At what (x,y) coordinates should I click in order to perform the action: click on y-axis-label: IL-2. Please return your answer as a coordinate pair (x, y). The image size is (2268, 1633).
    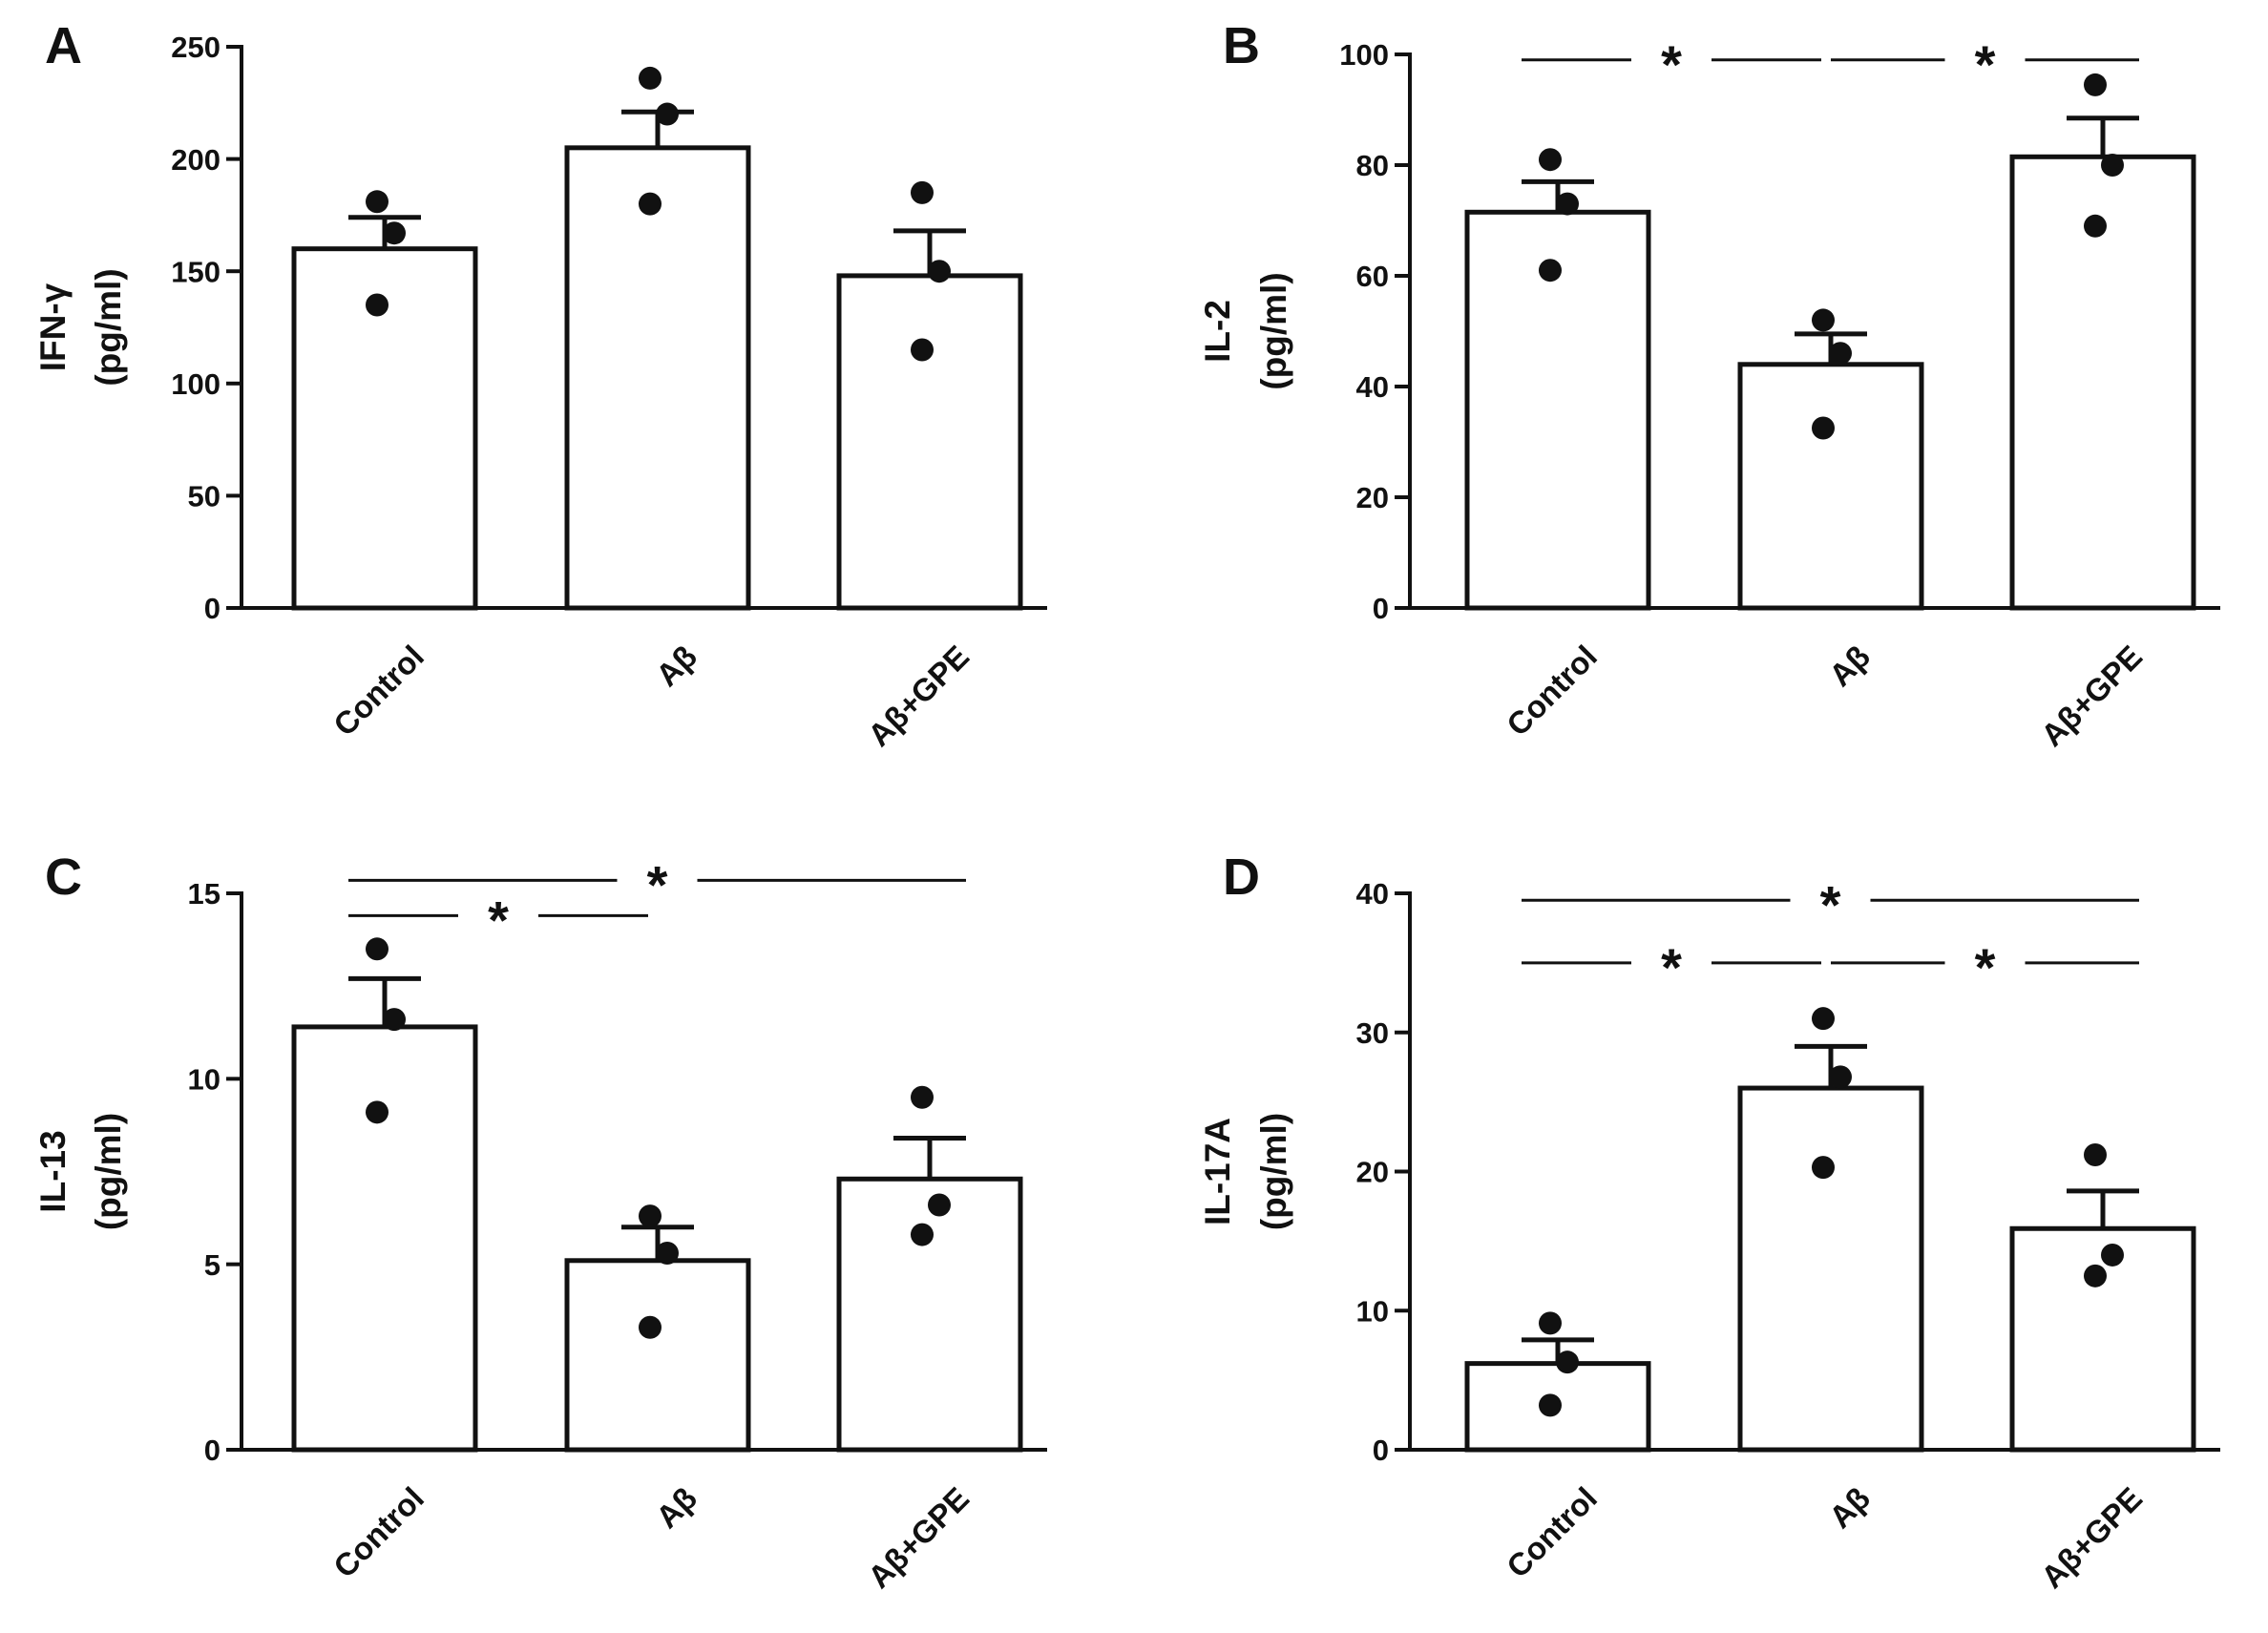
    Looking at the image, I should click on (1218, 331).